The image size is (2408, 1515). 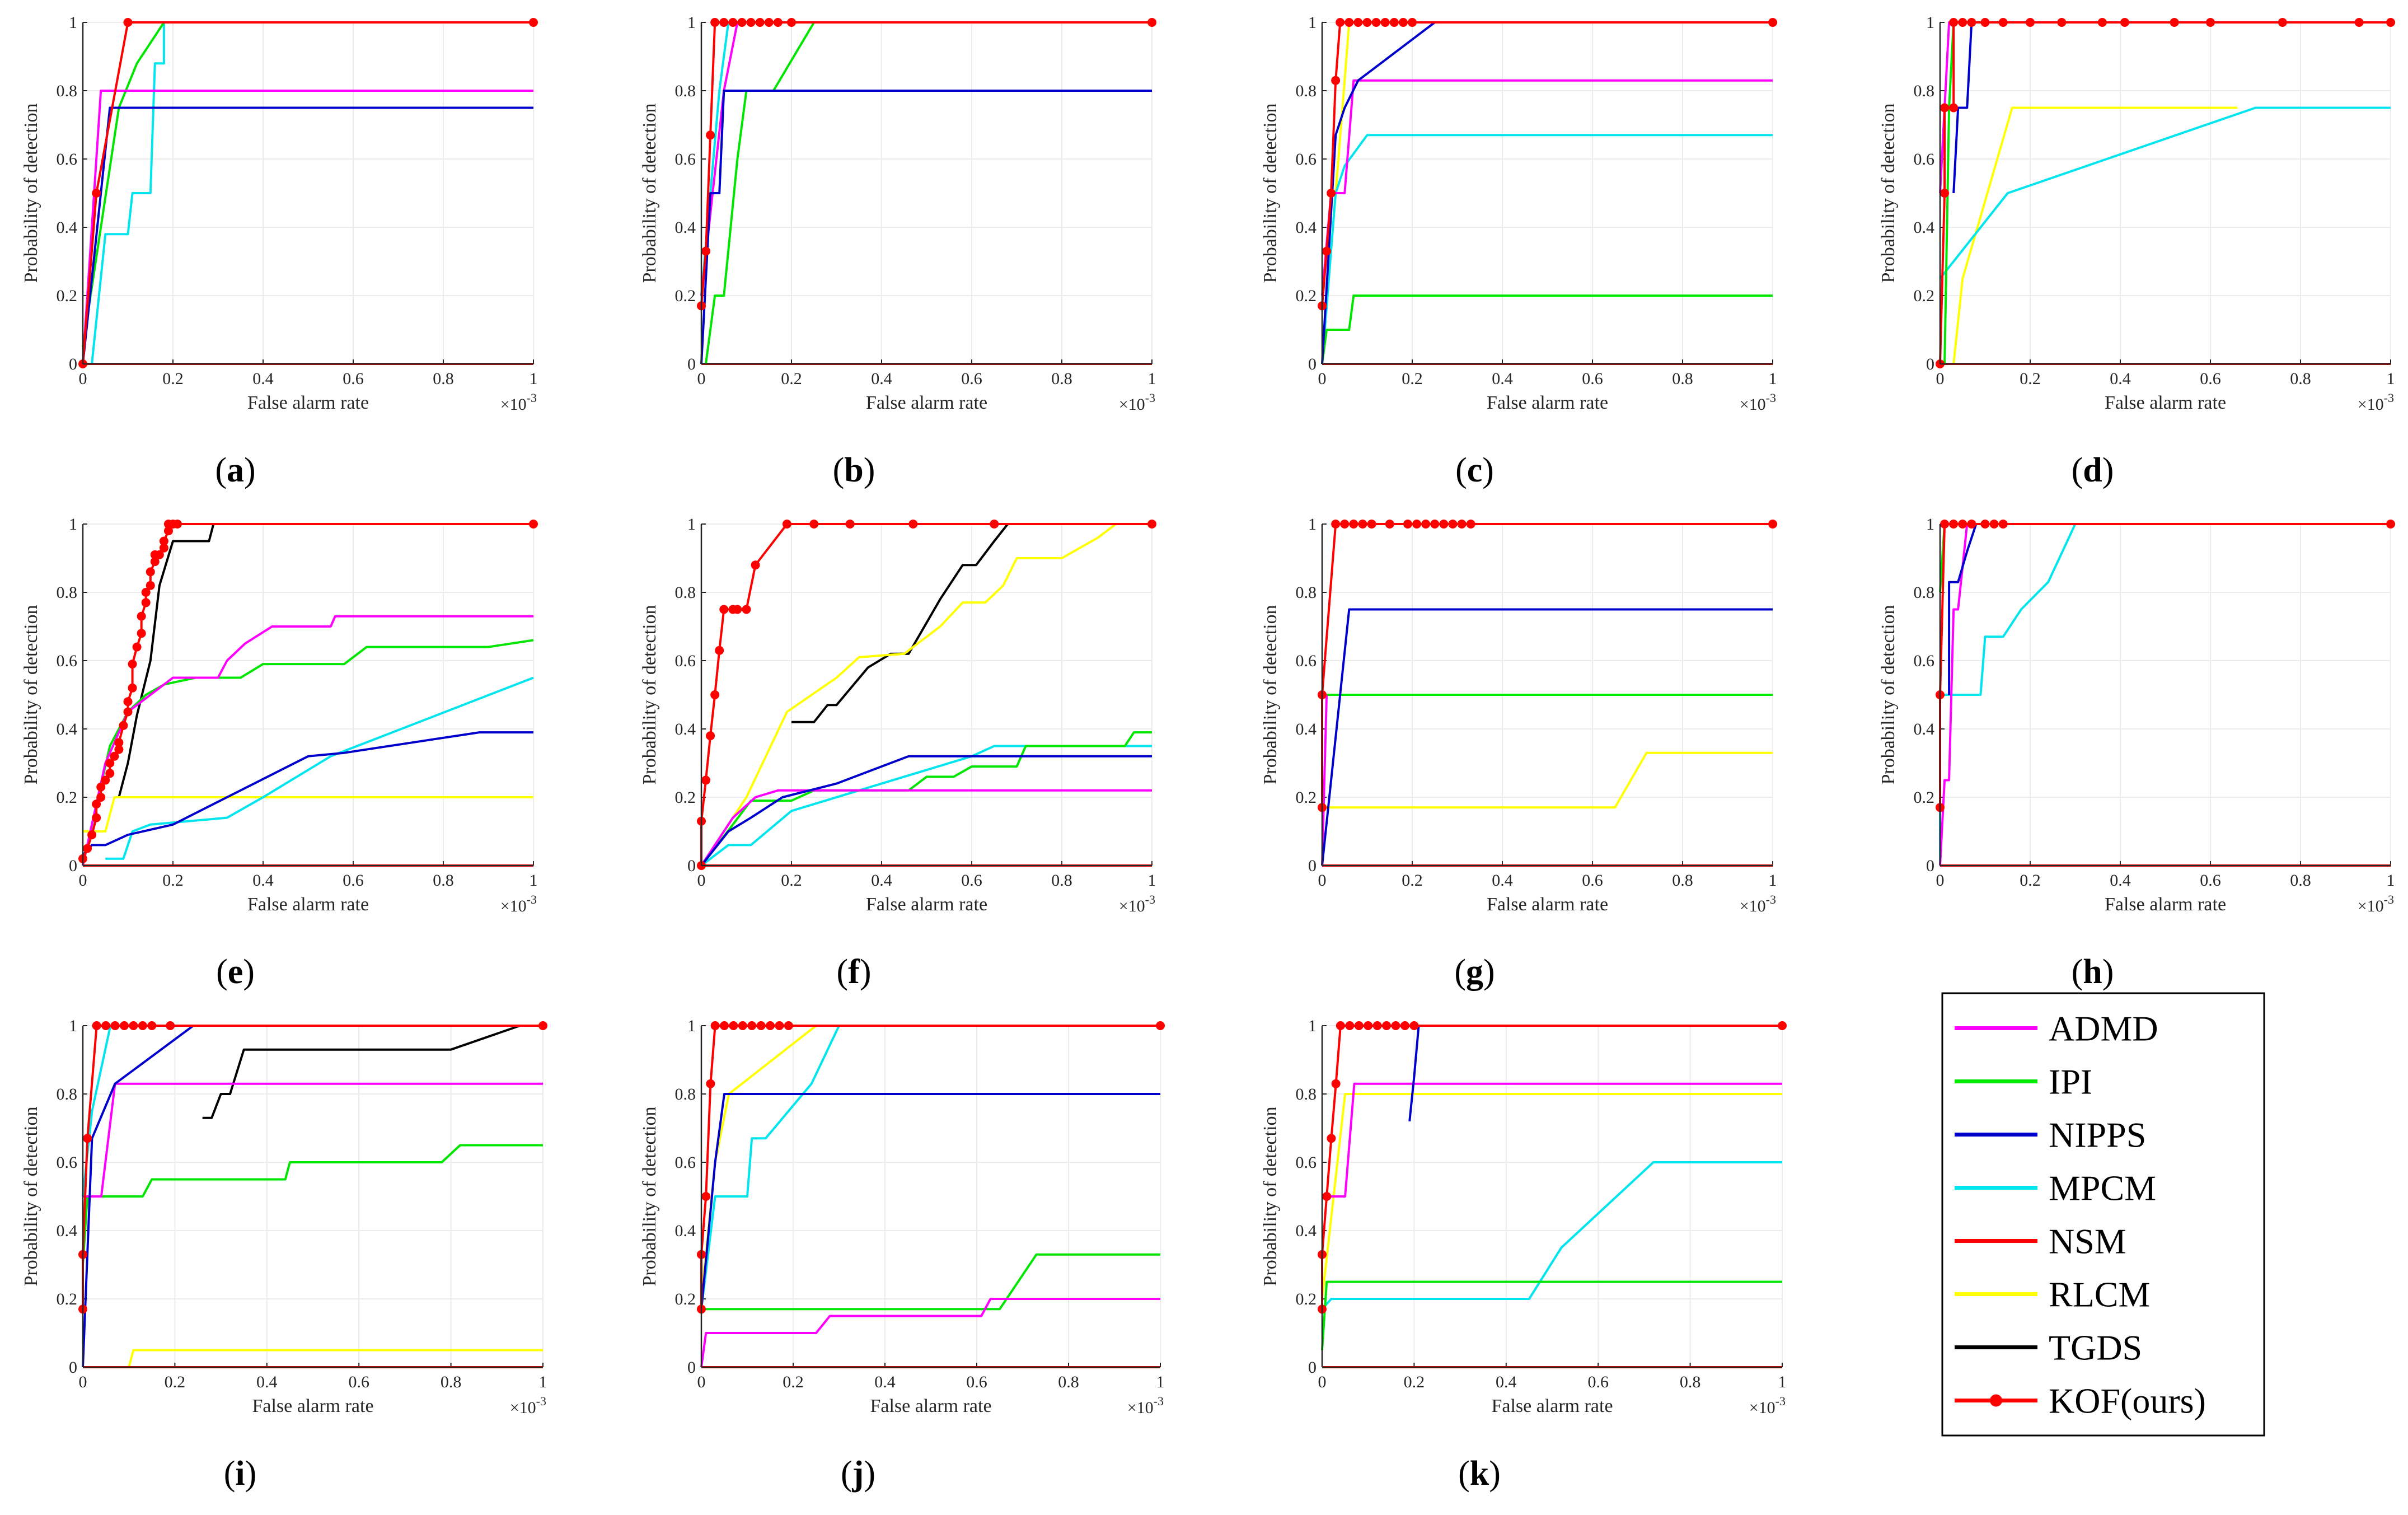 I want to click on panel-label-letter: b, so click(x=853, y=470).